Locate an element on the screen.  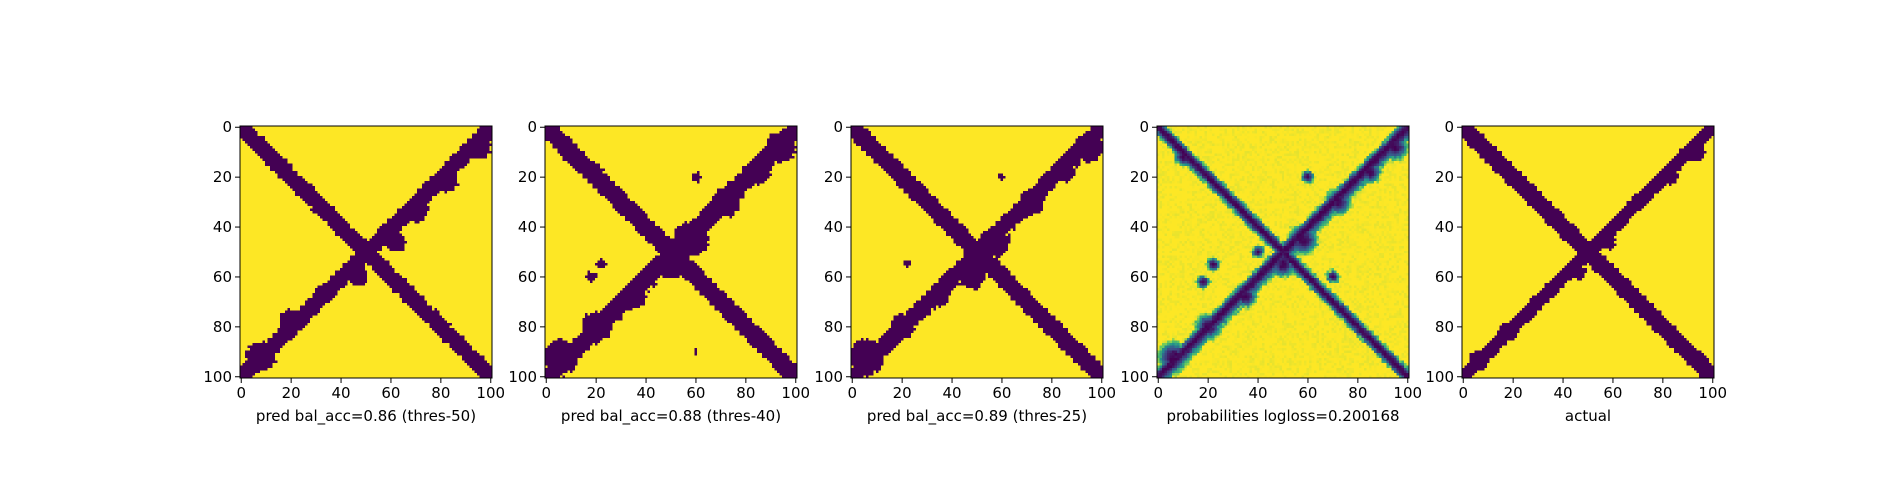
x-axis-label: actual is located at coordinates (1588, 416).